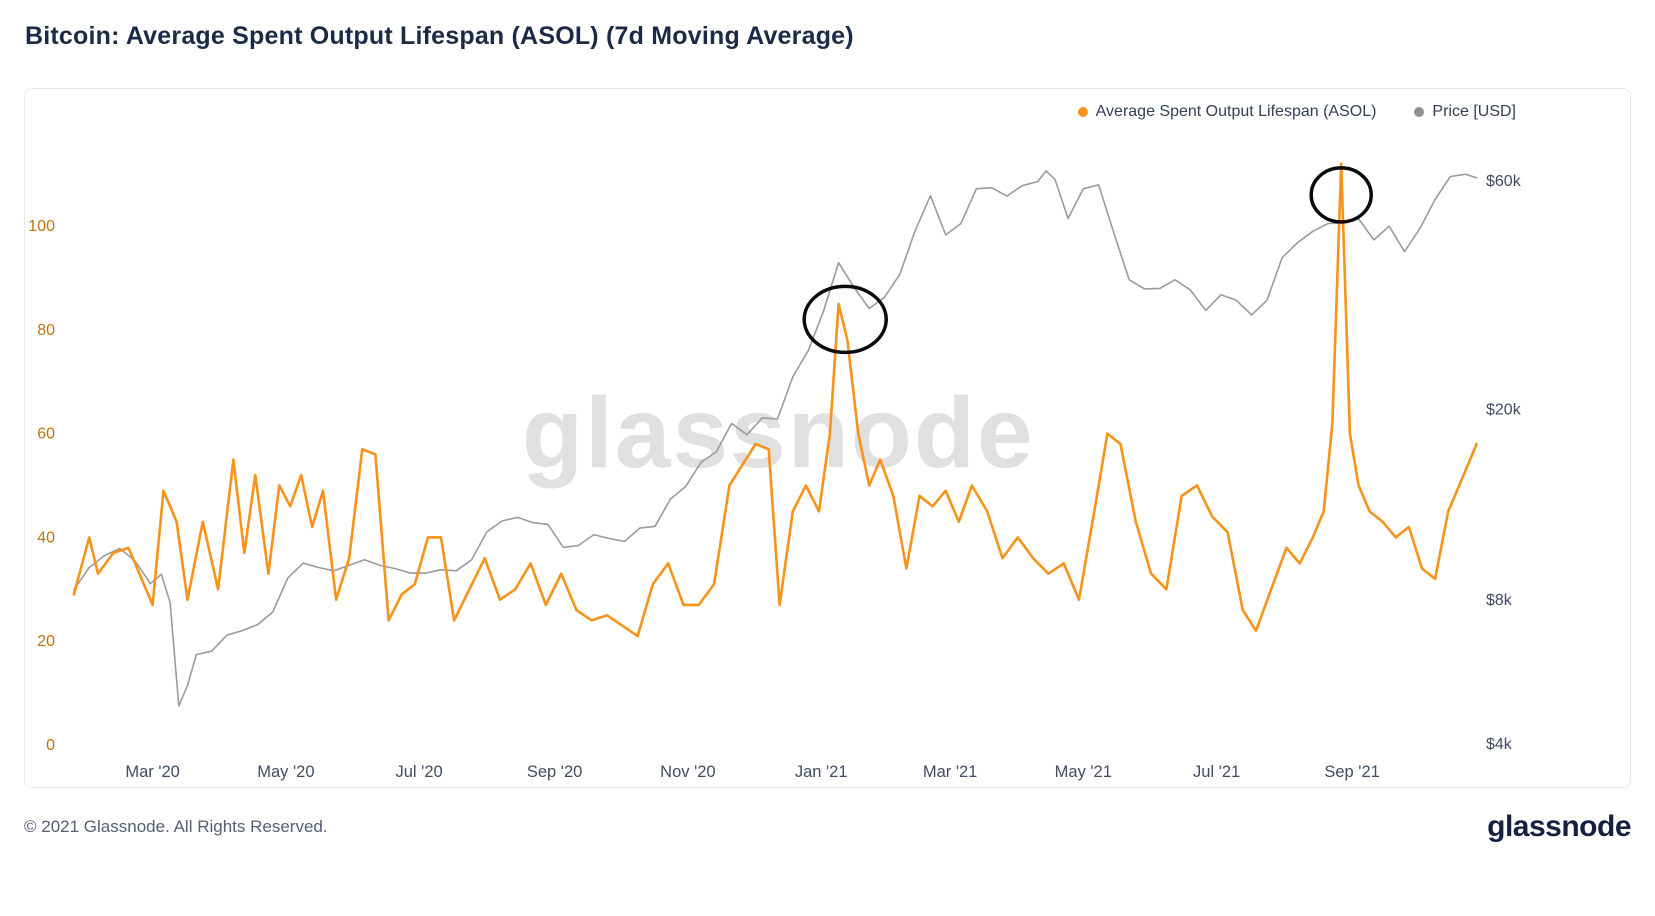 This screenshot has width=1655, height=916. Describe the element at coordinates (1559, 826) in the screenshot. I see `glassnode-logo: glassnode` at that location.